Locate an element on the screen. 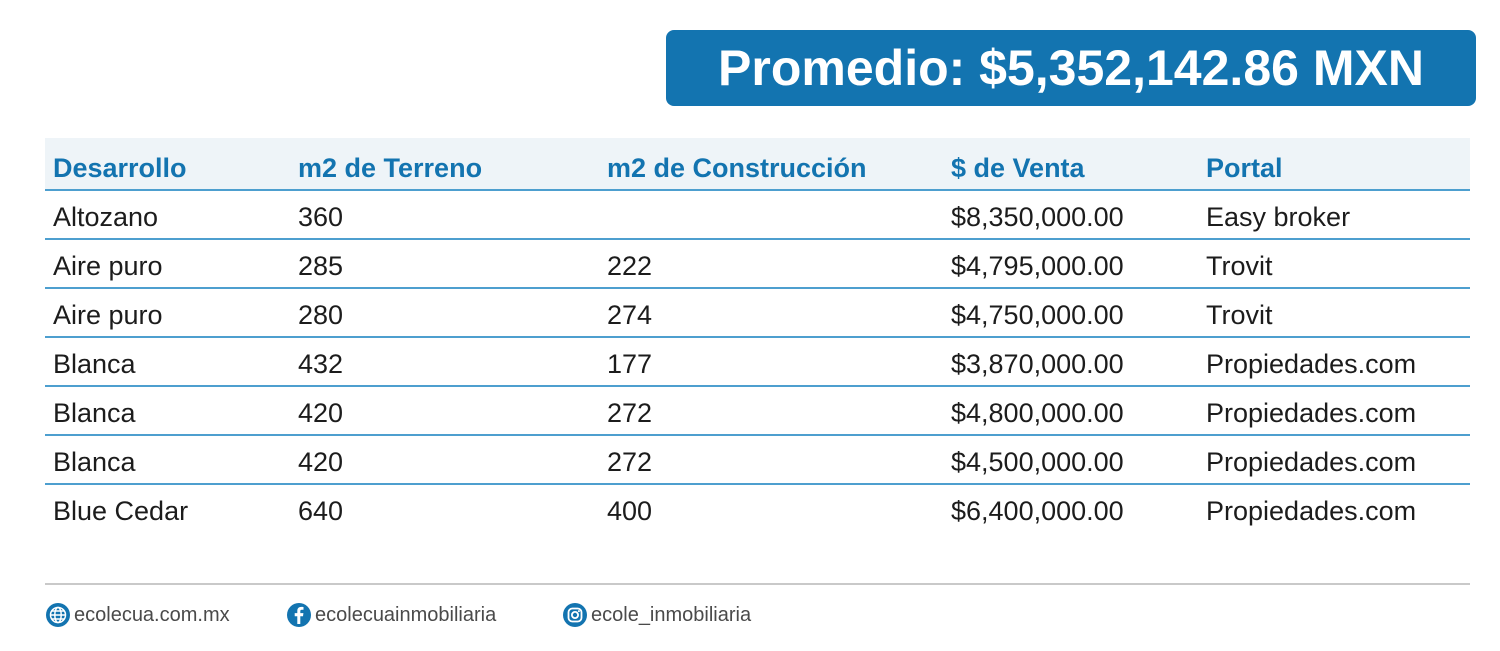  website-link: ecolecua.com.mx is located at coordinates (137, 615).